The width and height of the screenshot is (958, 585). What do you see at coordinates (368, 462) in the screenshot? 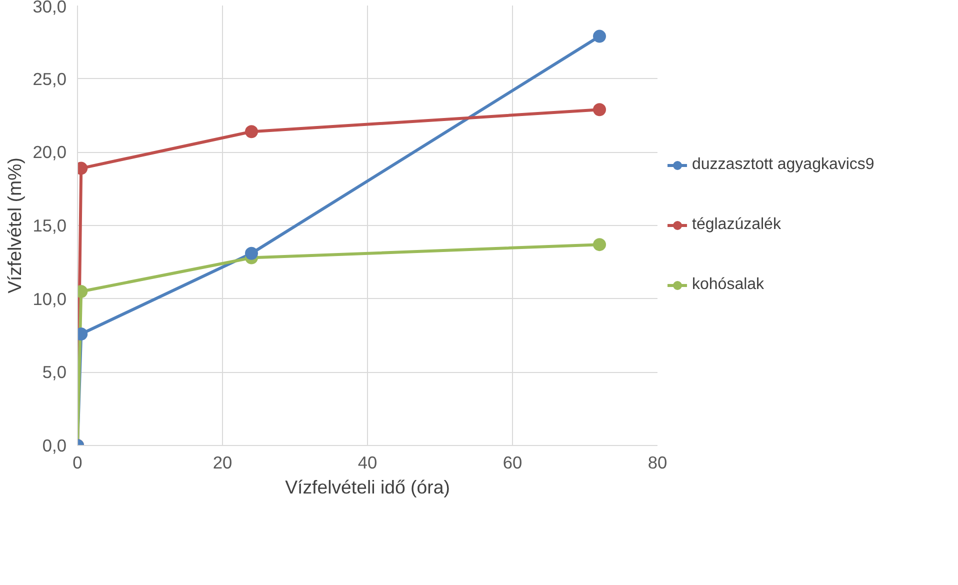
I see `x-tick-label: 40` at bounding box center [368, 462].